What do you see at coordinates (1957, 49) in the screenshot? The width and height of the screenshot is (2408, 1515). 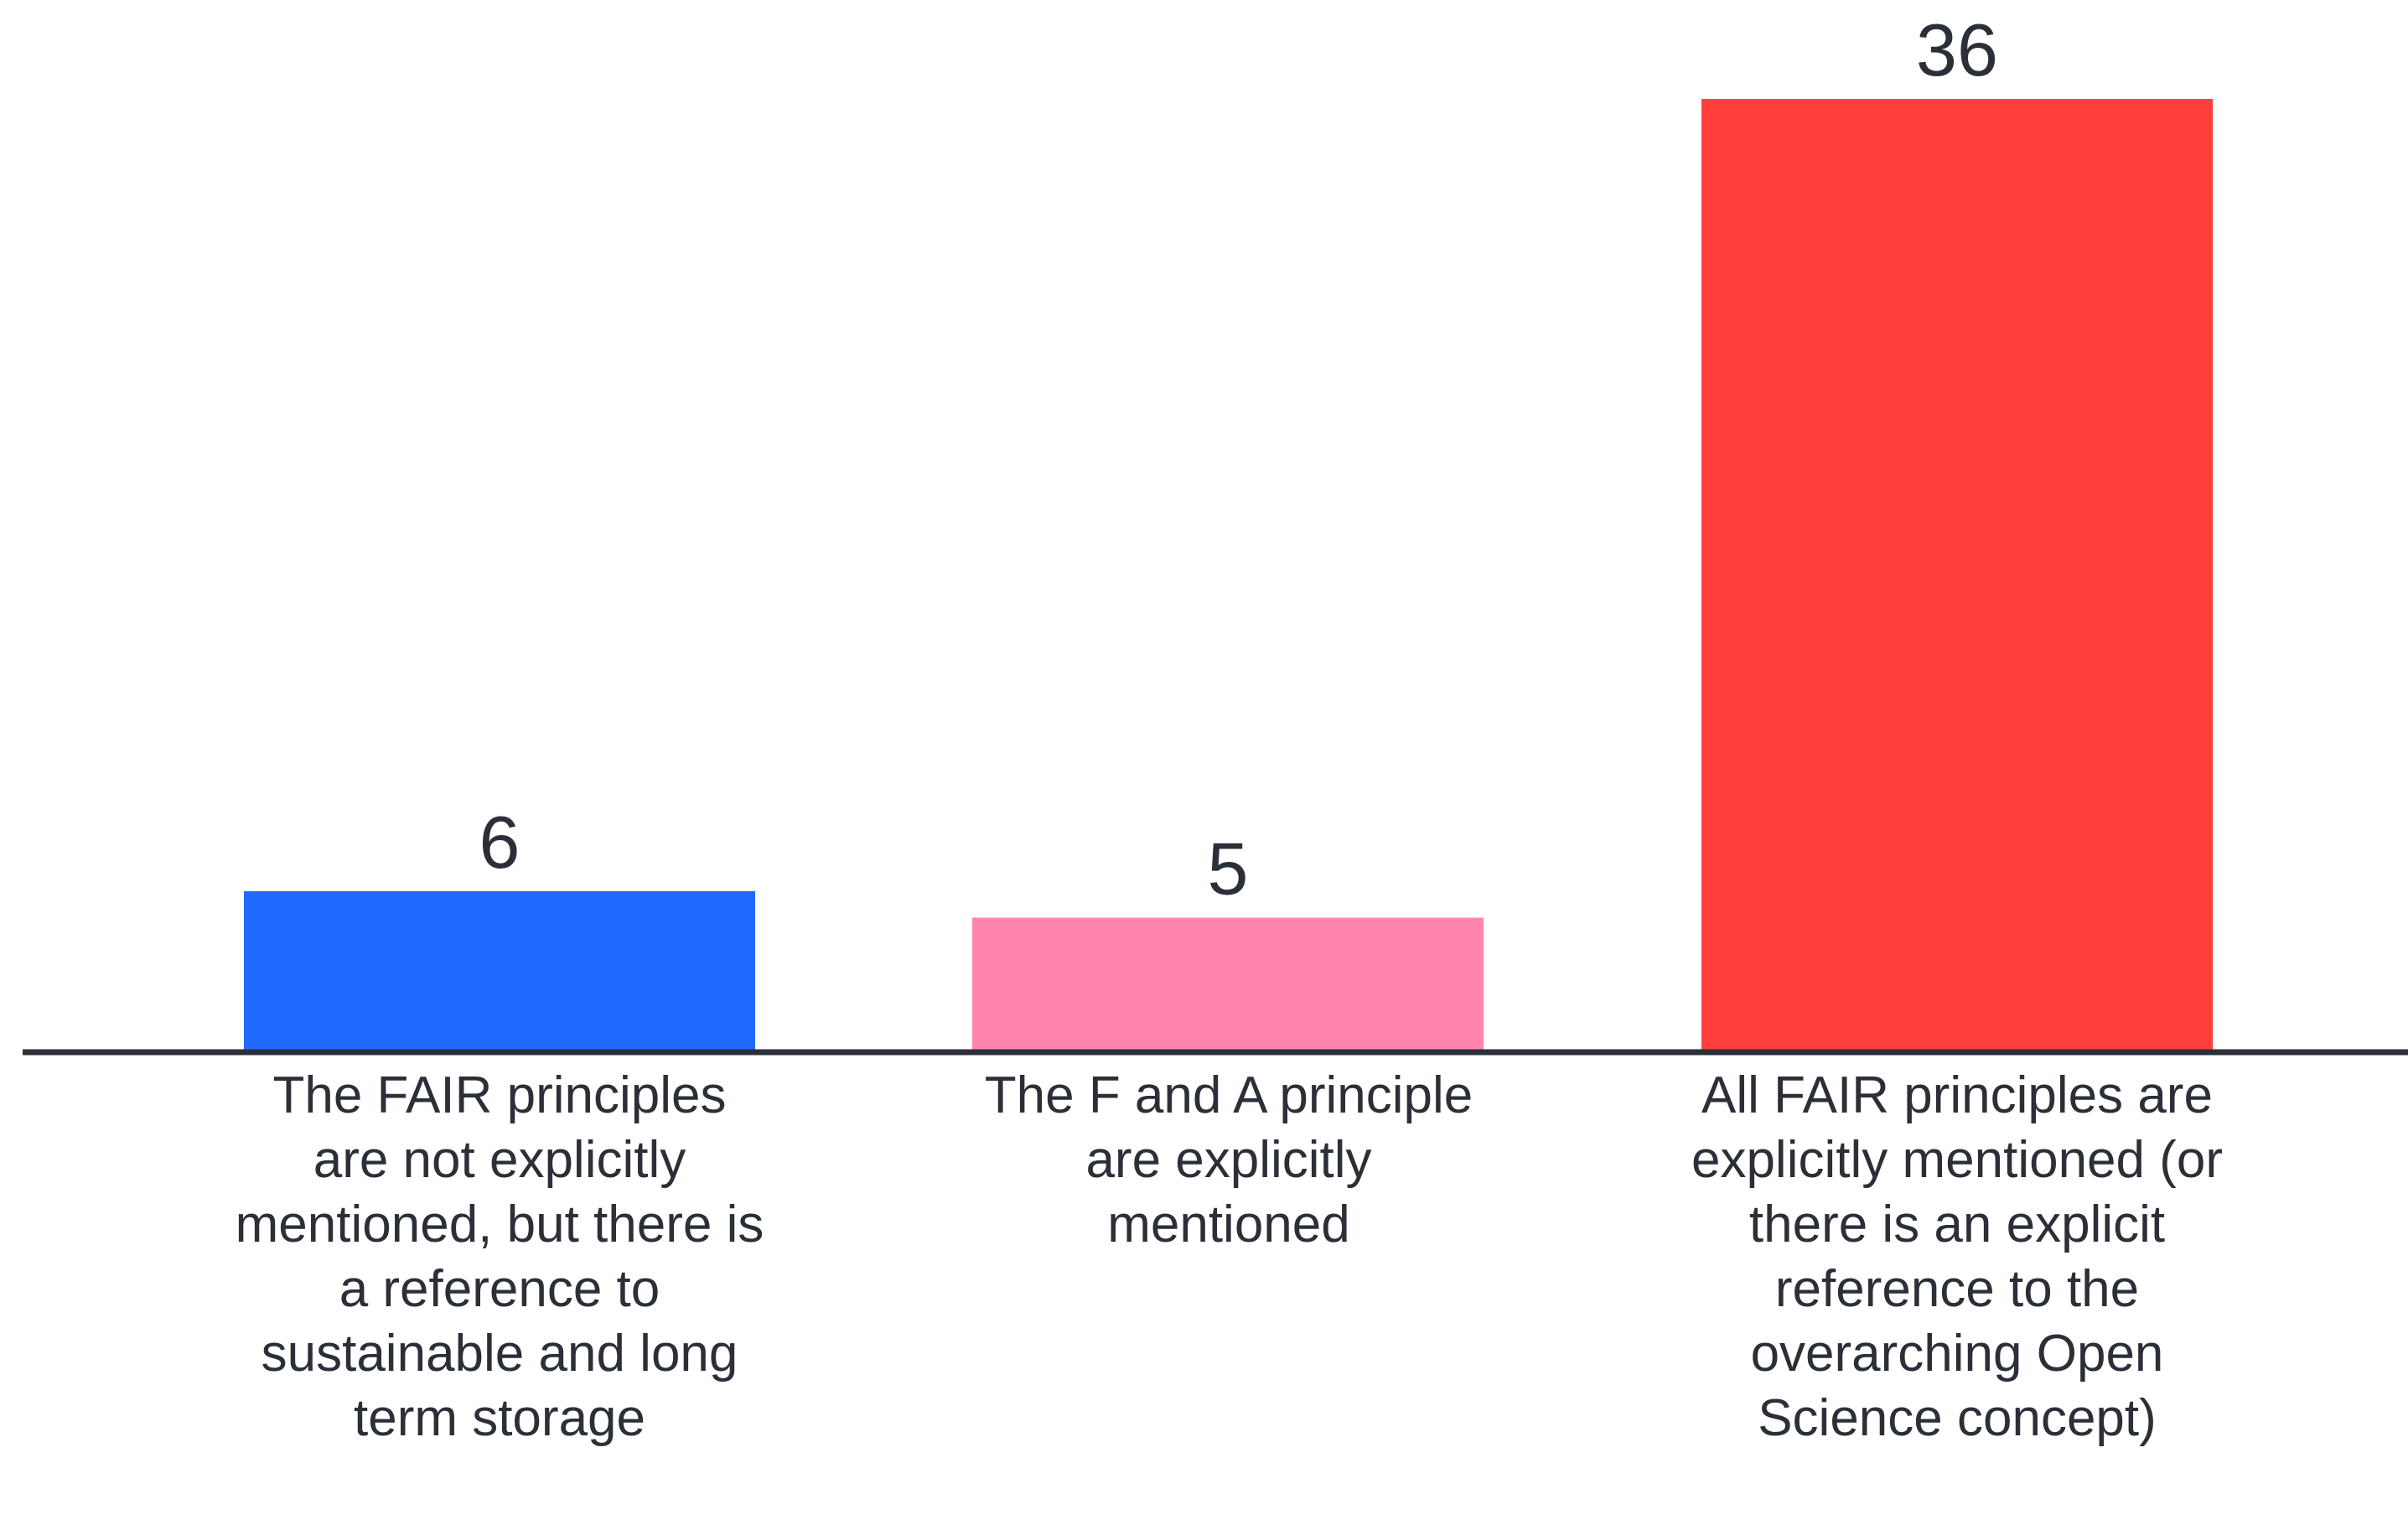 I see `bar-value-label-2: 36` at bounding box center [1957, 49].